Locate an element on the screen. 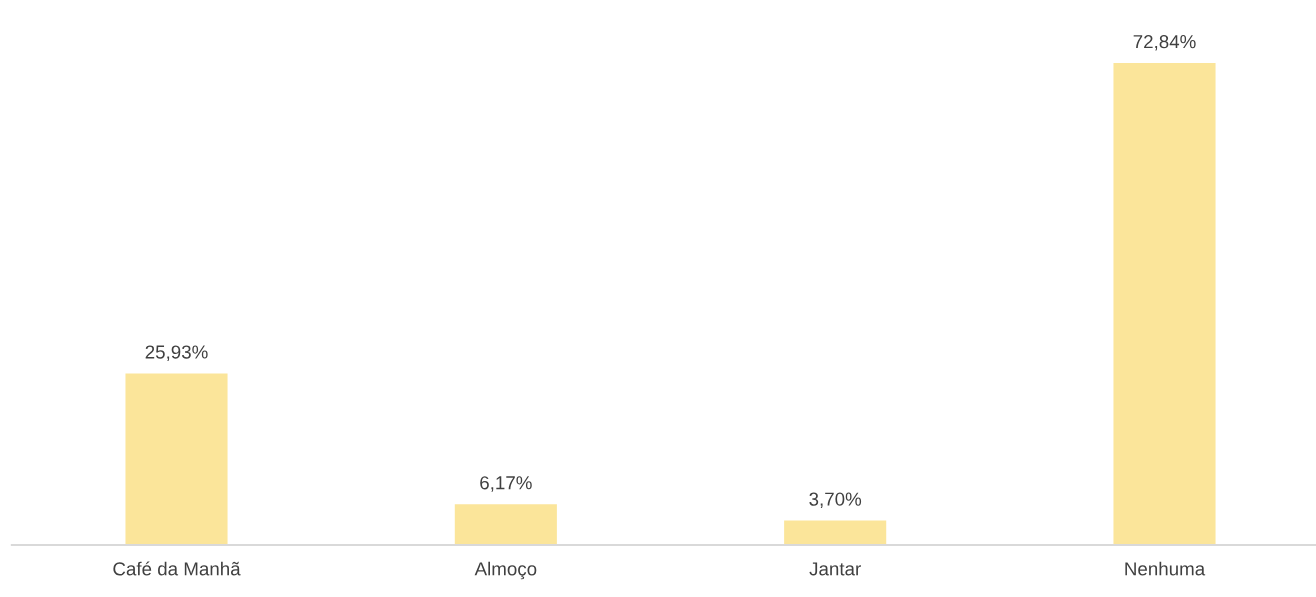 This screenshot has width=1316, height=597. x-tick-label: Café da Manhã is located at coordinates (177, 568).